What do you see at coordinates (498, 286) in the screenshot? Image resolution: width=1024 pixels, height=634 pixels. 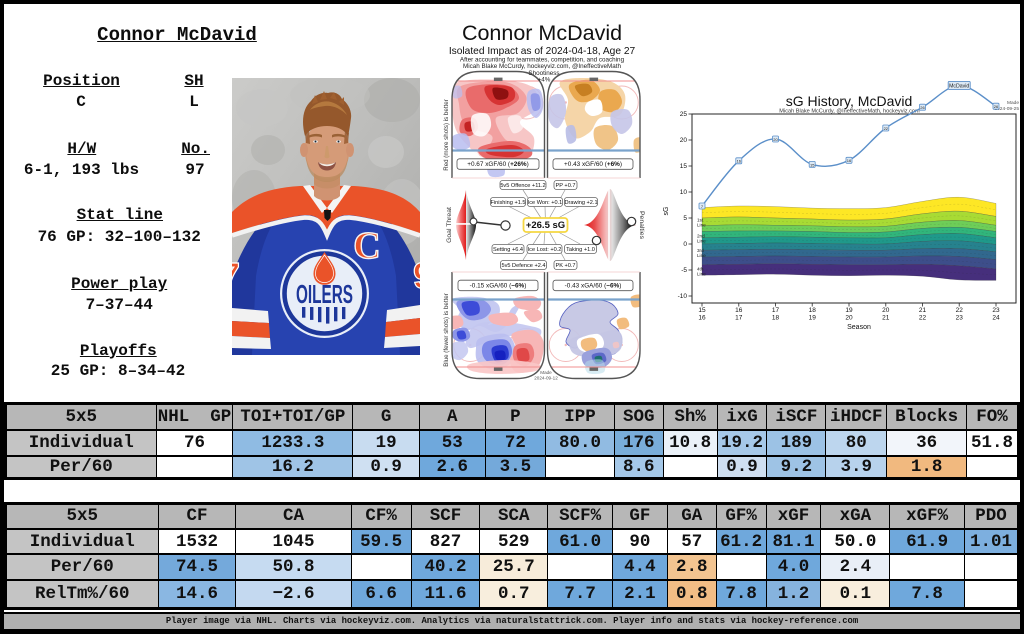 I see `svg-text: -0.15 xGA/60 (−6%)` at bounding box center [498, 286].